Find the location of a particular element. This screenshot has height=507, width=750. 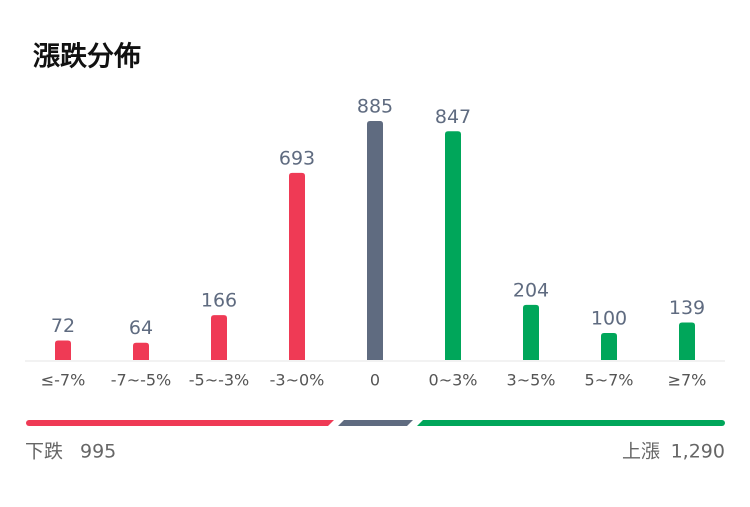

down-value: 995 is located at coordinates (98, 452).